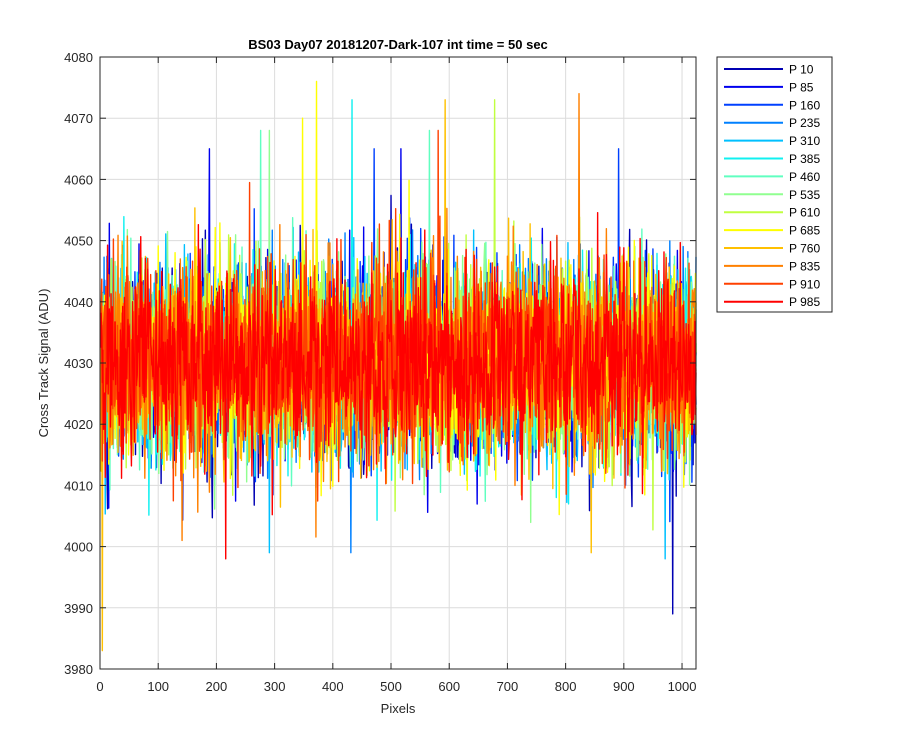 Image resolution: width=900 pixels, height=755 pixels. What do you see at coordinates (804, 195) in the screenshot?
I see `legend-label: P 535` at bounding box center [804, 195].